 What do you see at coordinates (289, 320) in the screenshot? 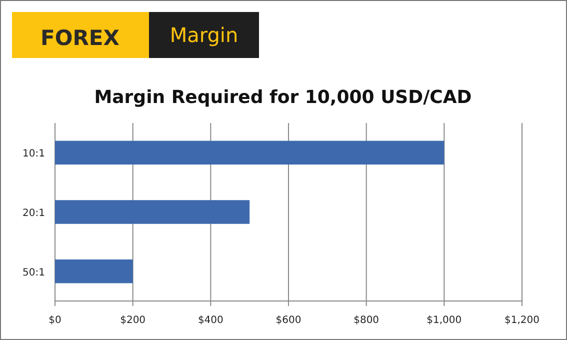
I see `x-tick-label: $600` at bounding box center [289, 320].